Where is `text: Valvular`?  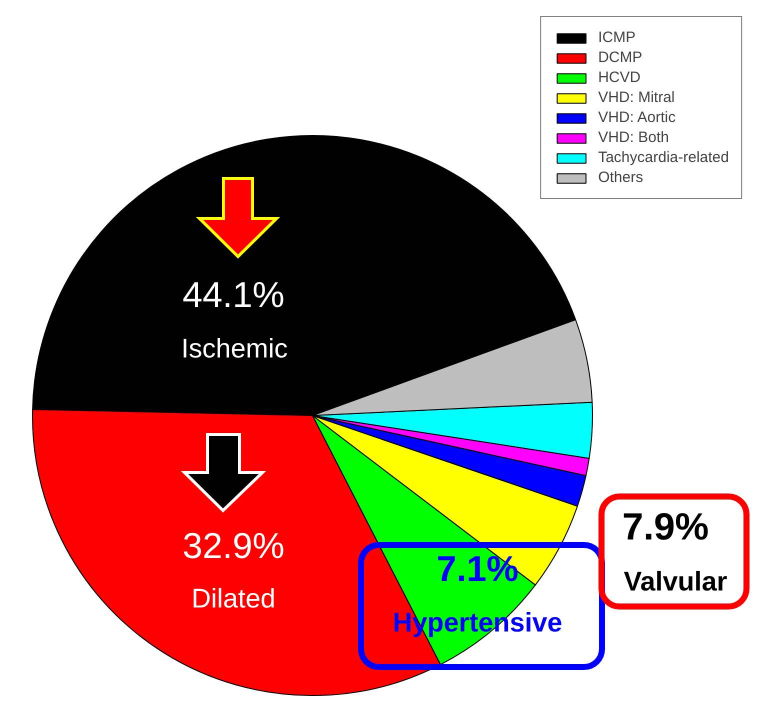
text: Valvular is located at coordinates (676, 581).